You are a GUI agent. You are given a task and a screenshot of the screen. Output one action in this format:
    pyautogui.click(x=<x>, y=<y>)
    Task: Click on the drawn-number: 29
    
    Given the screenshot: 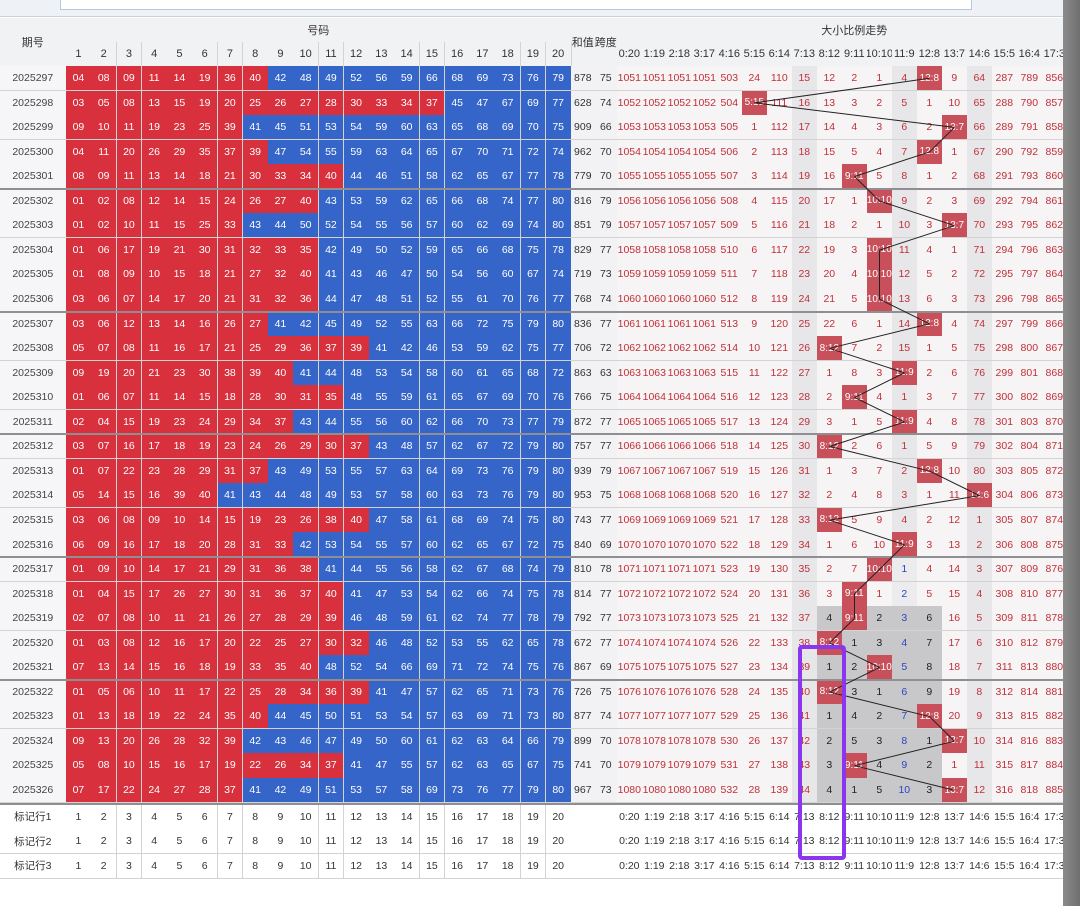 What is the action you would take?
    pyautogui.click(x=205, y=471)
    